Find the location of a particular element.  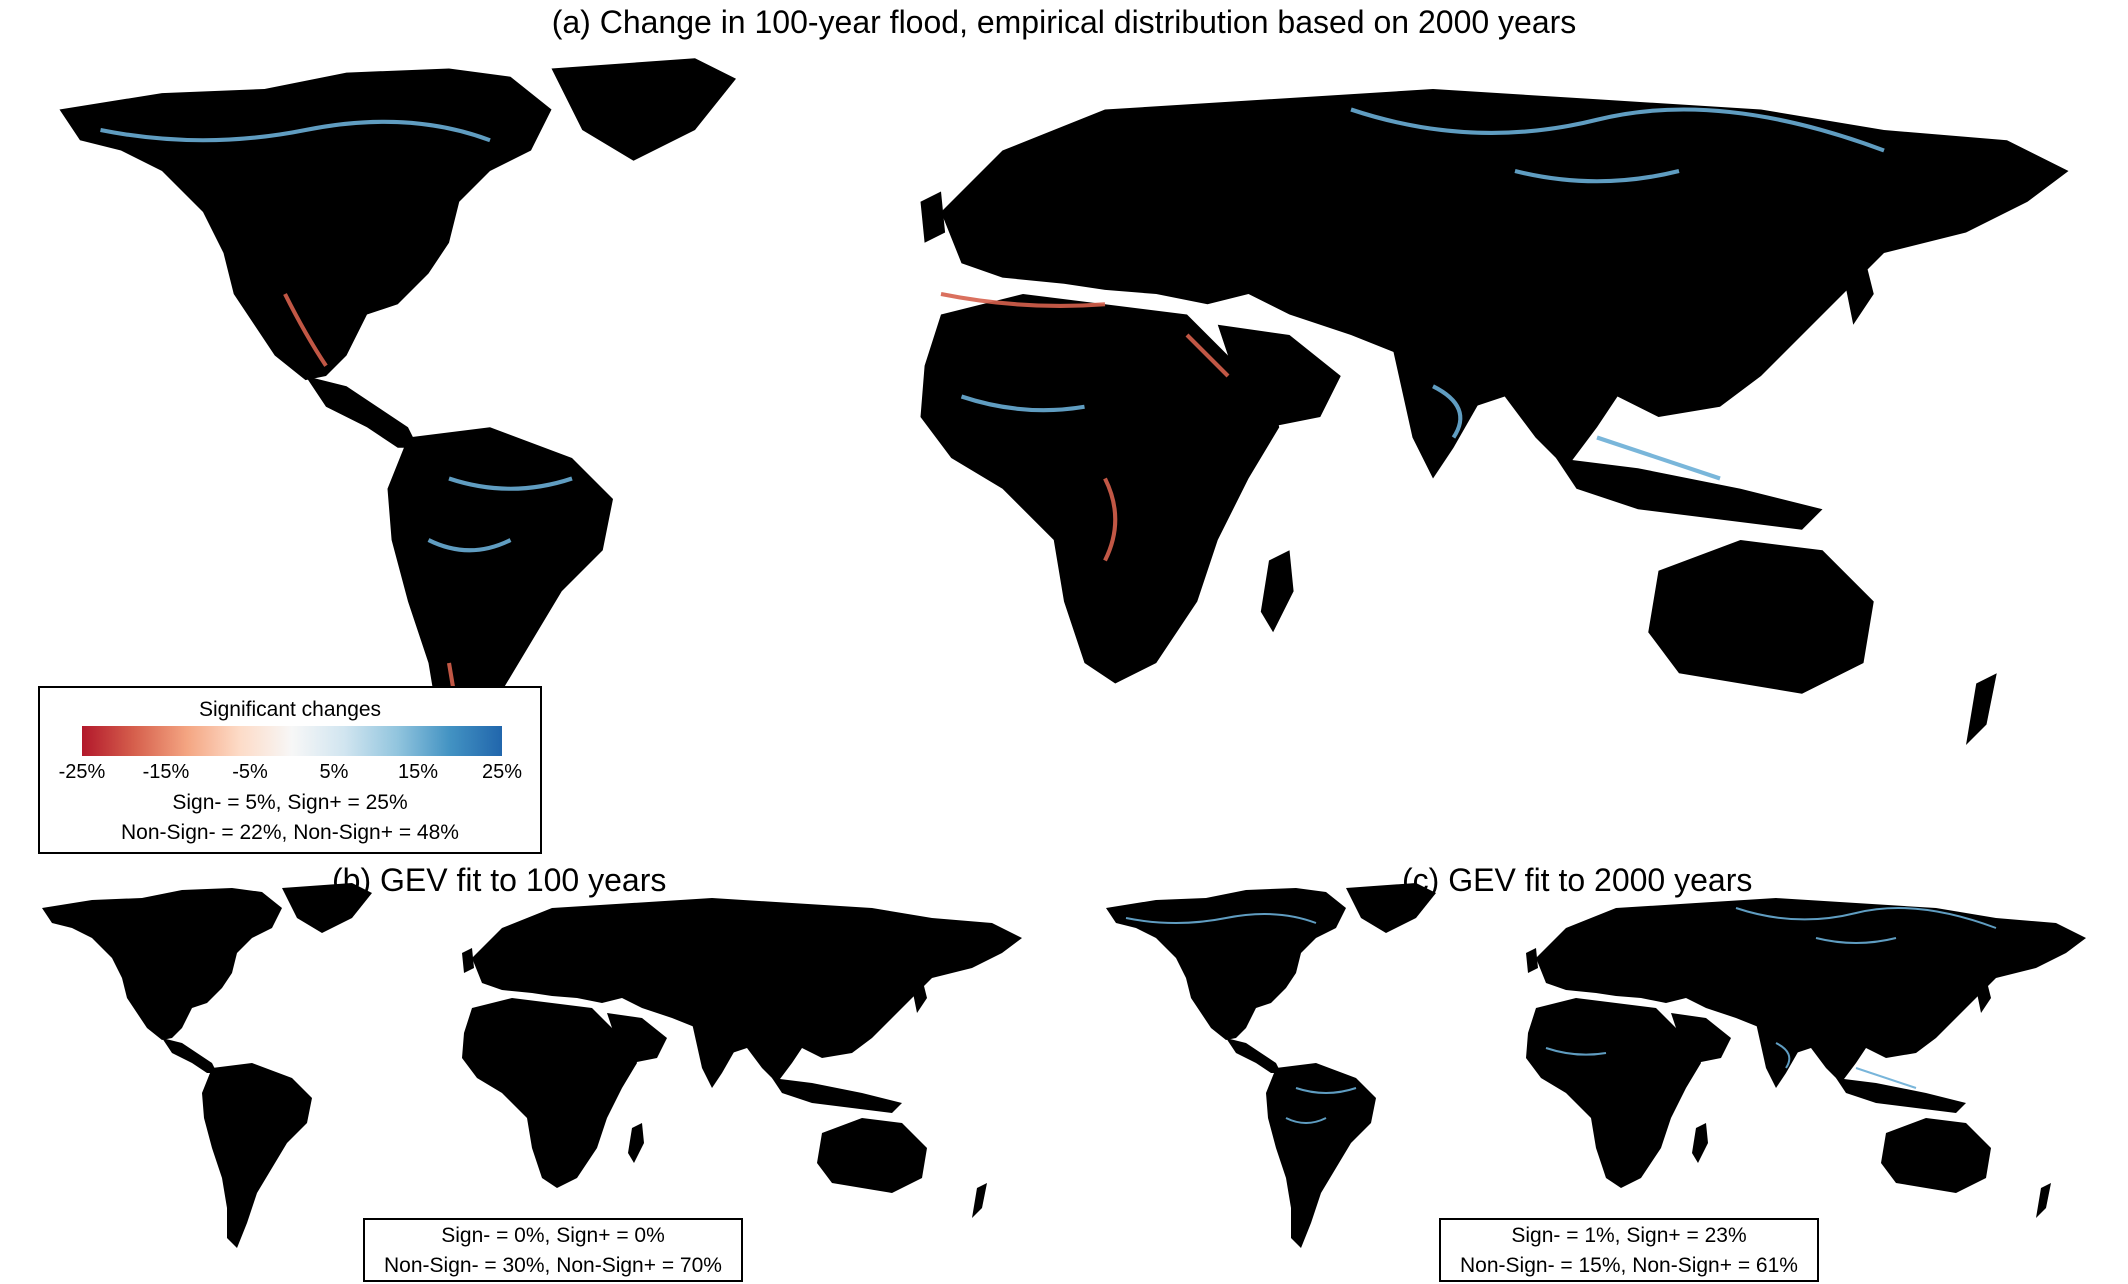

colorbar-tick-label: 25% is located at coordinates (502, 772).